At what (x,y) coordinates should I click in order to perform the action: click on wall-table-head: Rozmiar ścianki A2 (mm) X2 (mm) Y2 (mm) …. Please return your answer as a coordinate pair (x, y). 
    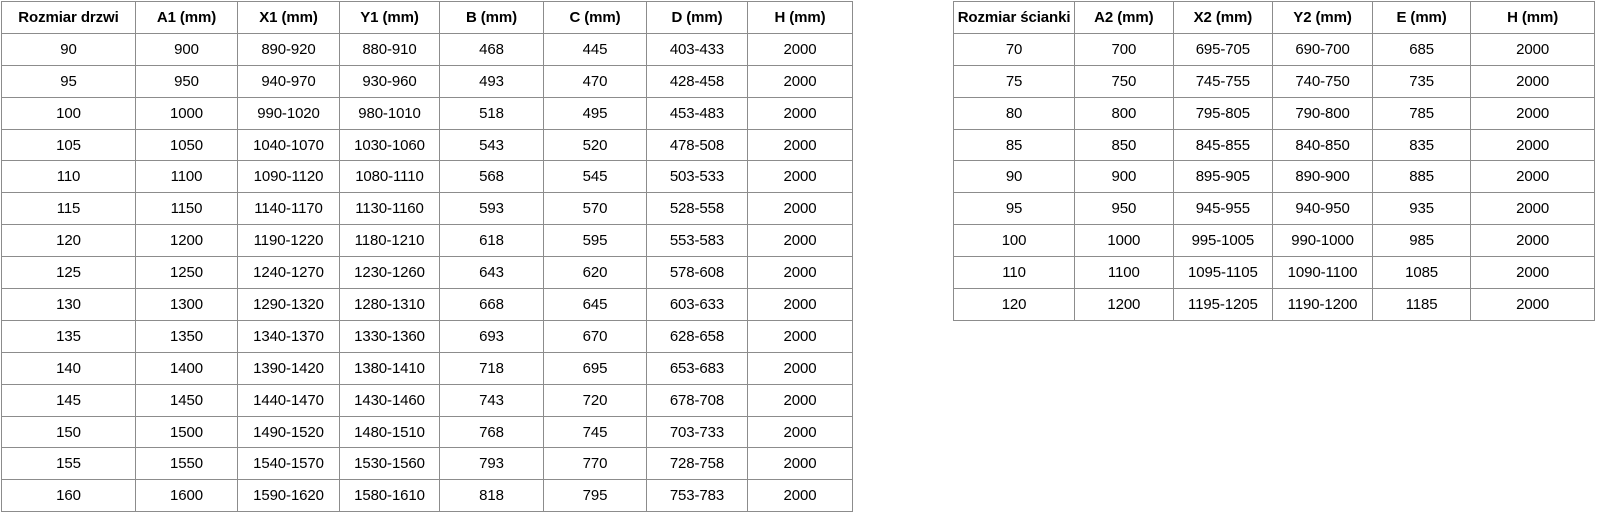
    Looking at the image, I should click on (1273, 17).